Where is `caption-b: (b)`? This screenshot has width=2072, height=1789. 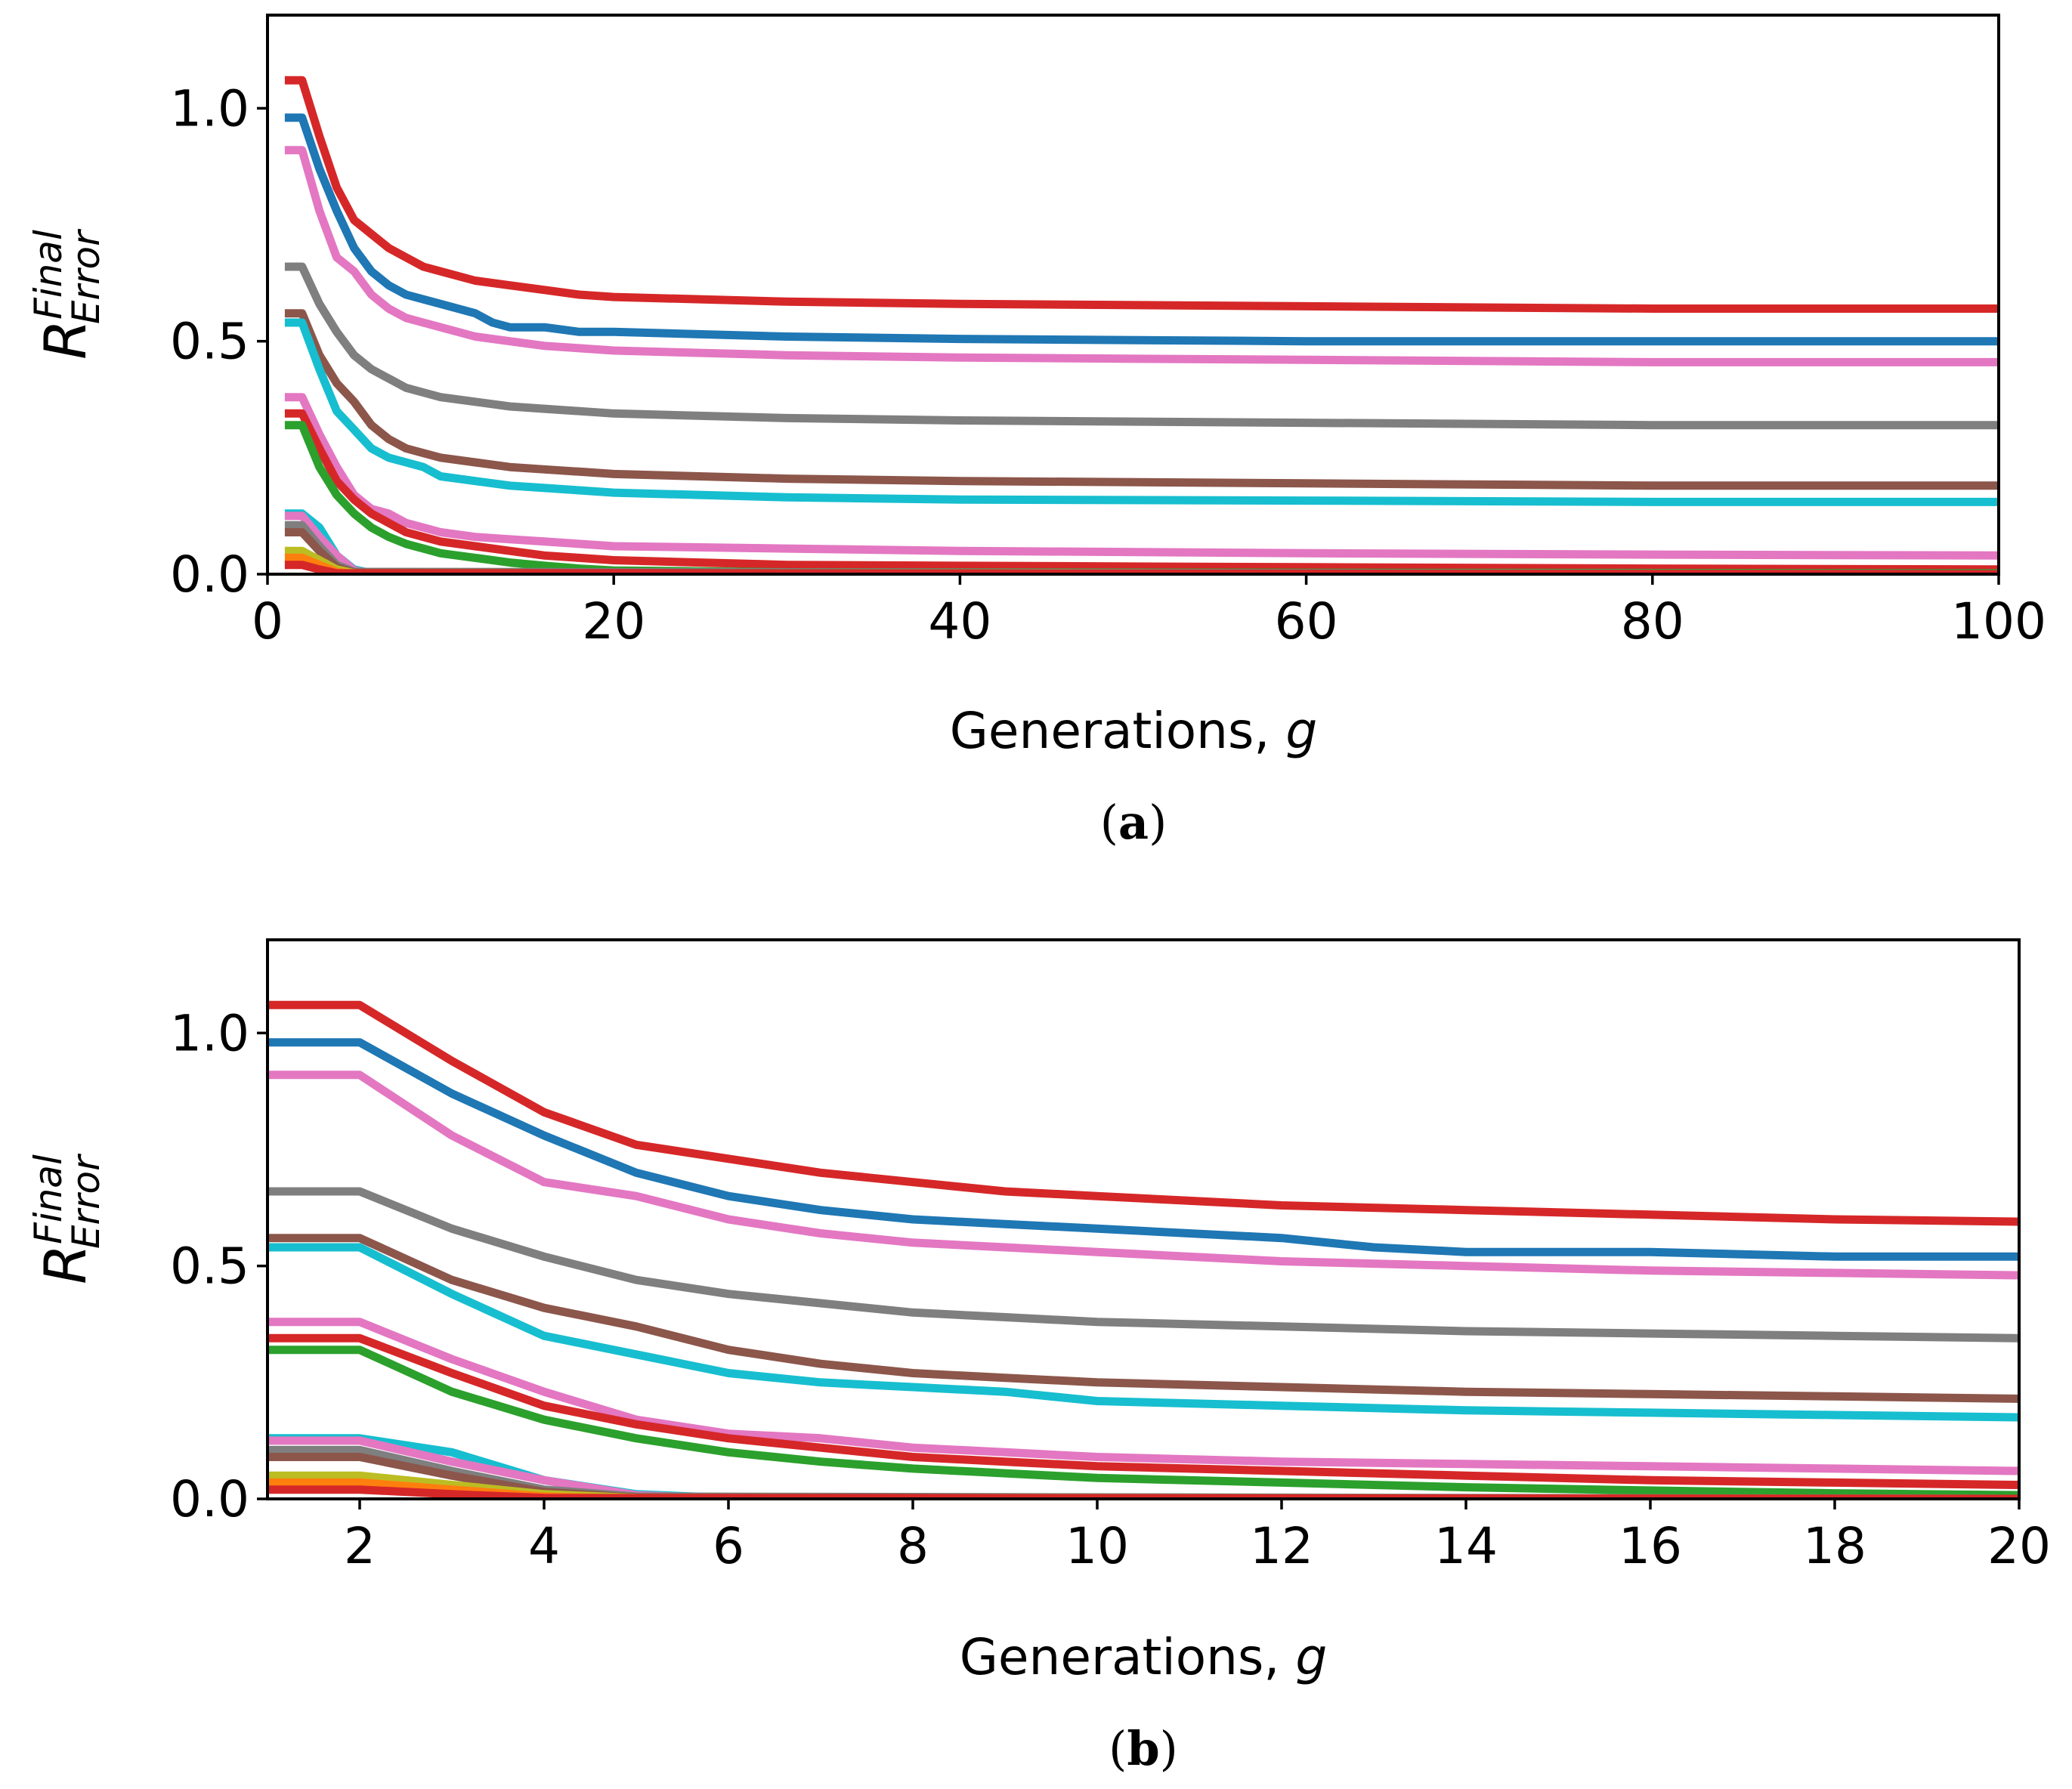
caption-b: (b) is located at coordinates (1143, 1749).